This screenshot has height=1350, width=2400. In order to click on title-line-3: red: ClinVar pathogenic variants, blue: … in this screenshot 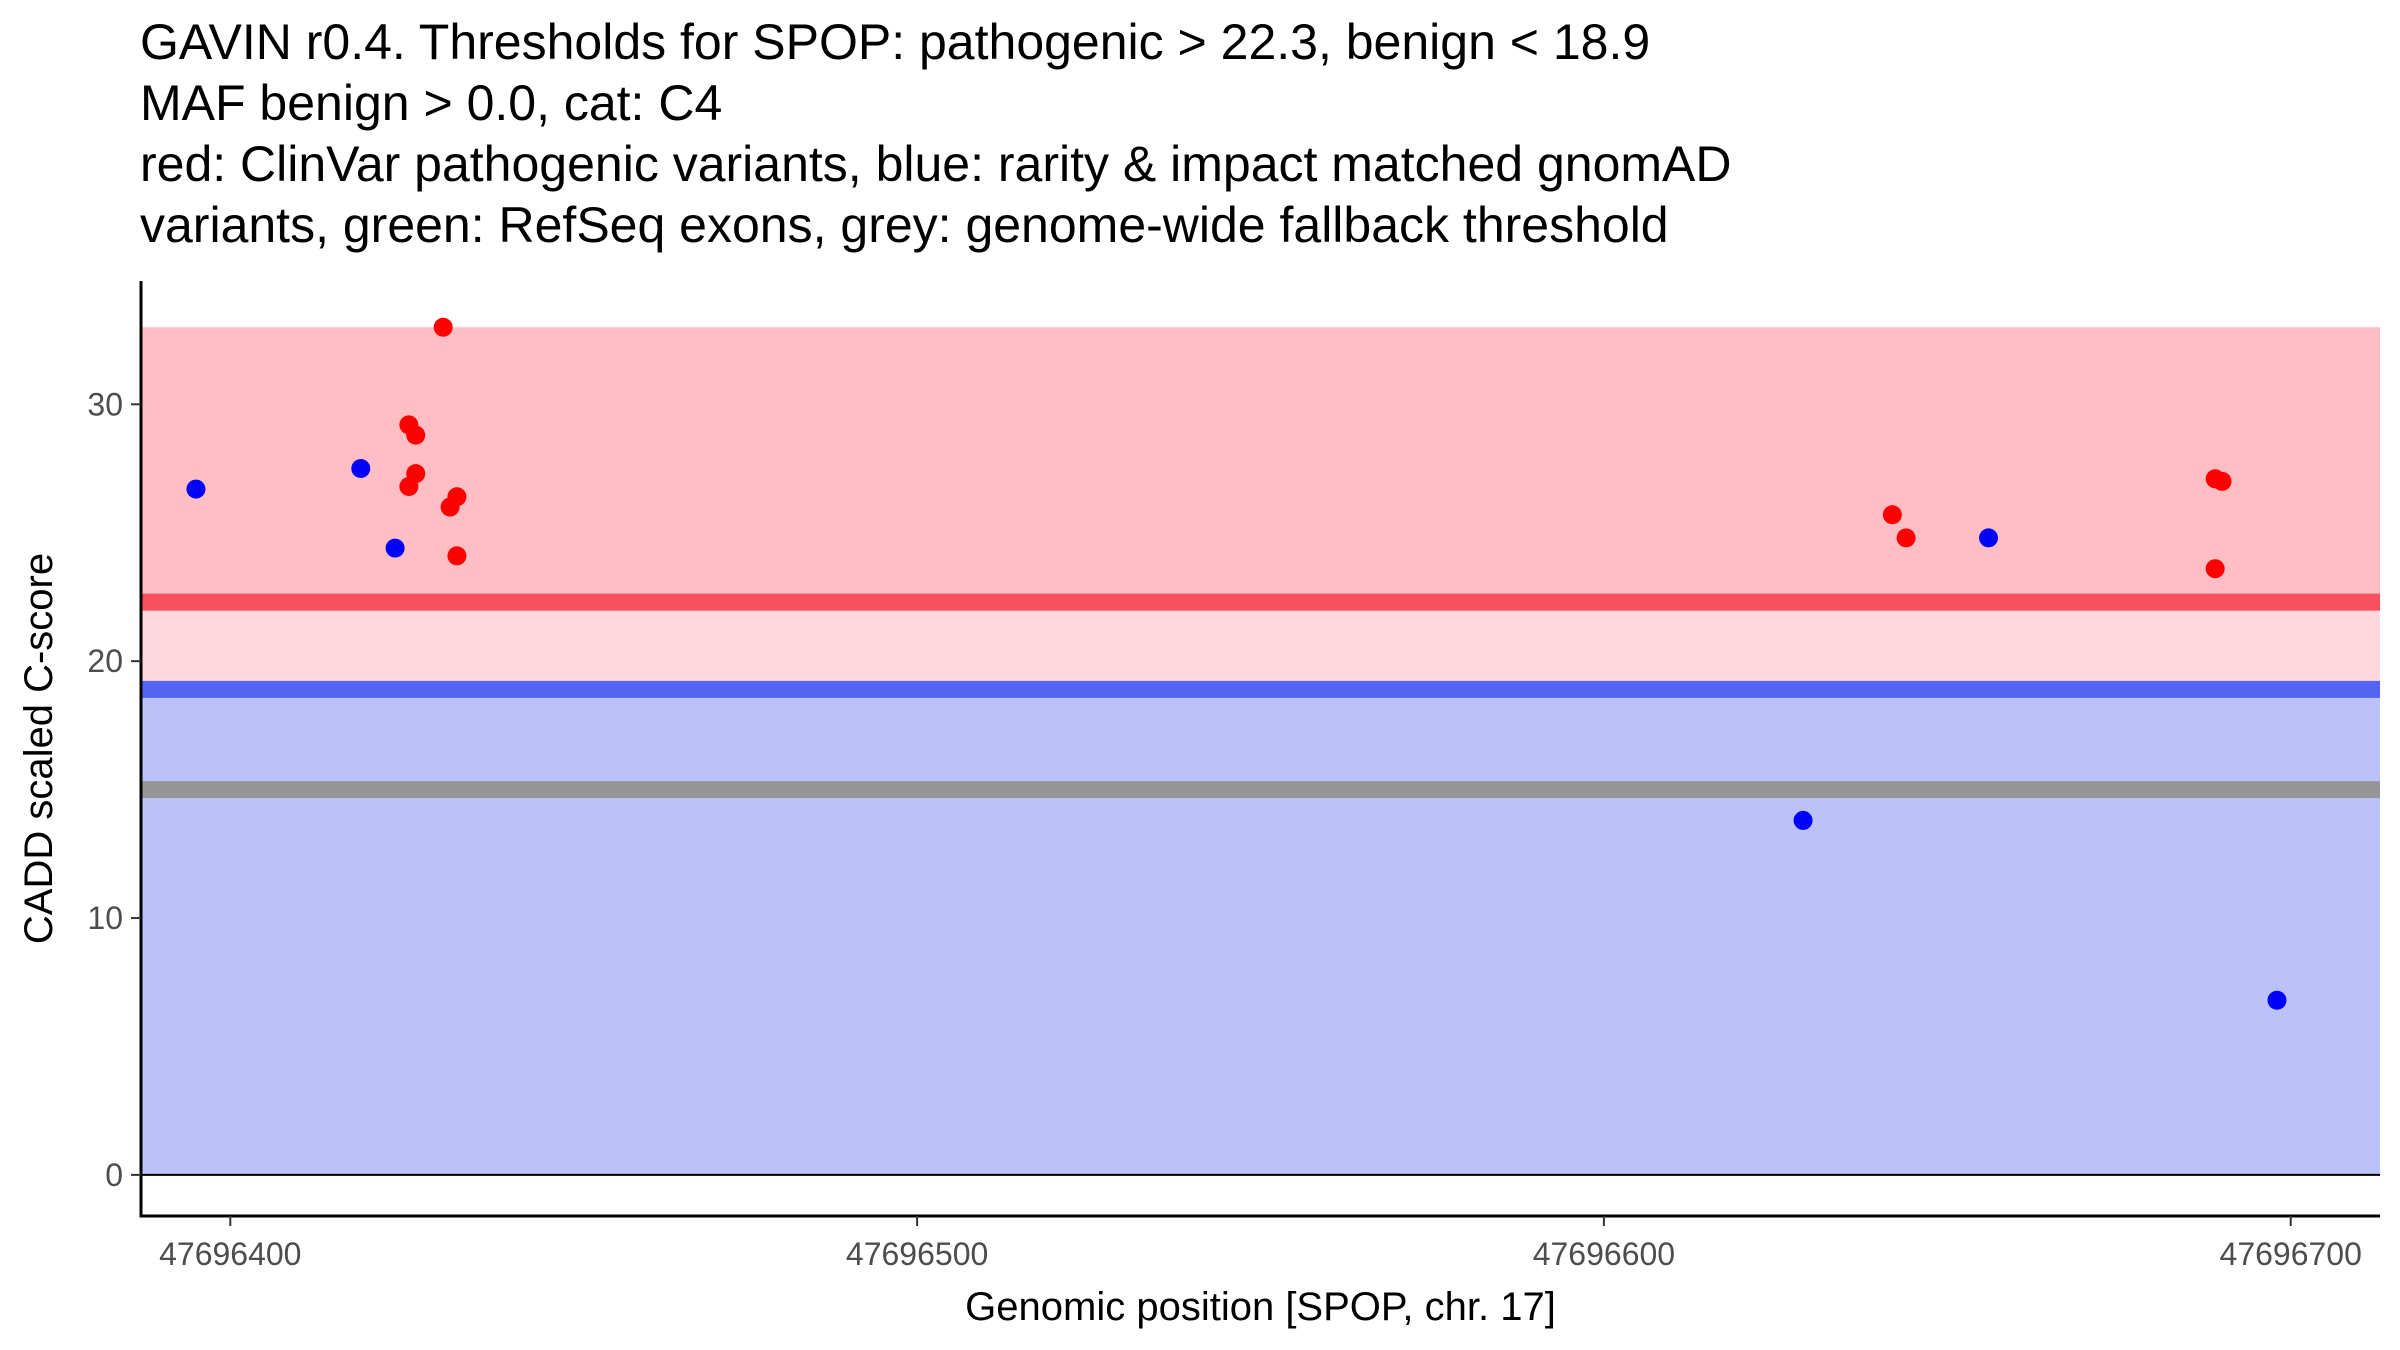, I will do `click(936, 164)`.